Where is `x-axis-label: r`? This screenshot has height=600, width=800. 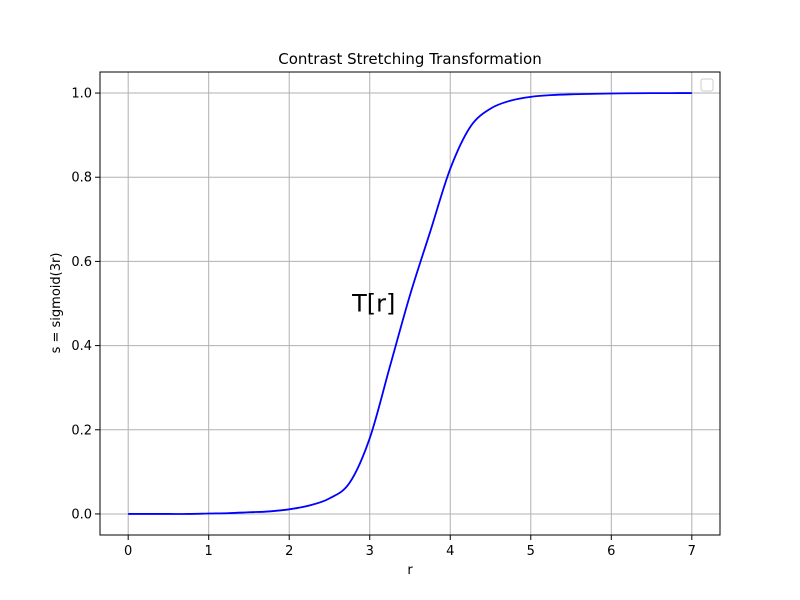 x-axis-label: r is located at coordinates (410, 570).